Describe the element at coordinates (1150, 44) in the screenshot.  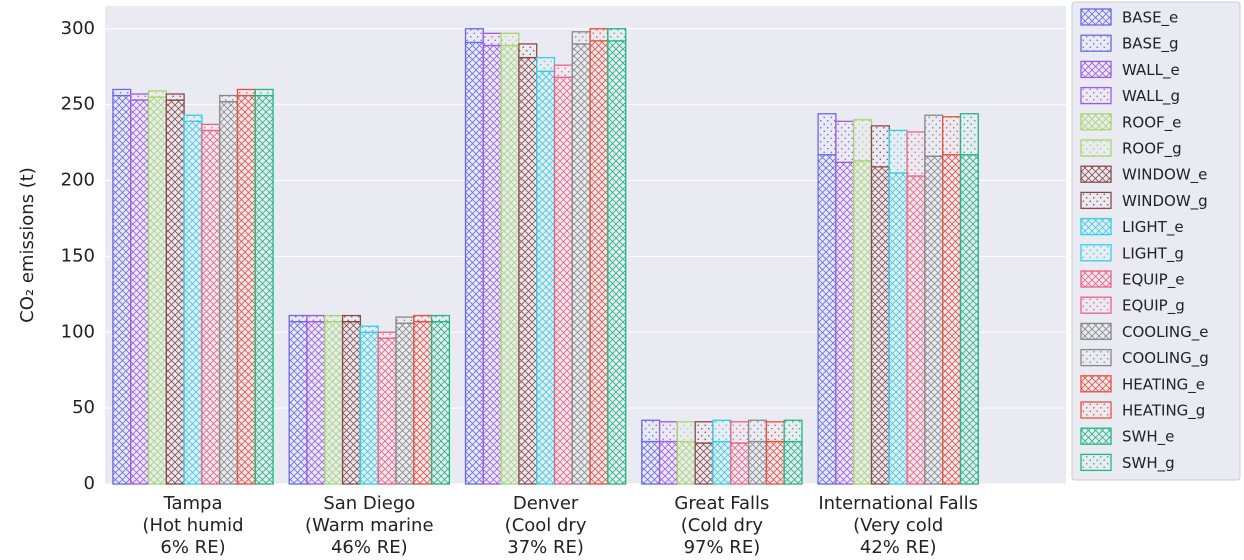
I see `legend-label: BASE_g` at that location.